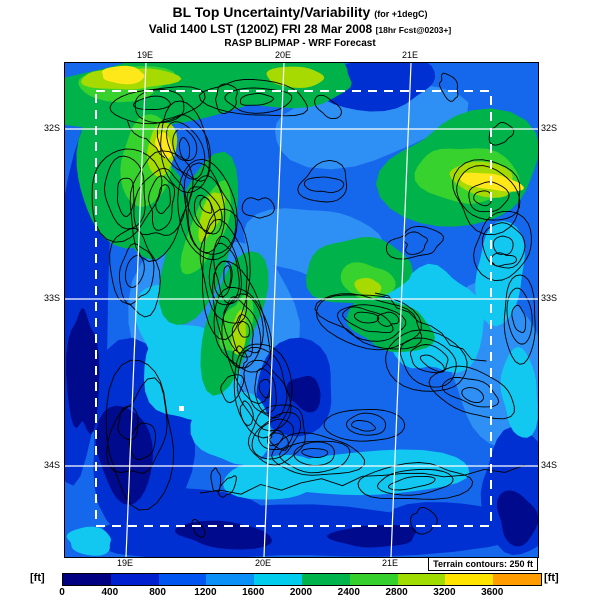 This screenshot has height=600, width=600. Describe the element at coordinates (51, 465) in the screenshot. I see `lat-label-left-2: 34S` at that location.